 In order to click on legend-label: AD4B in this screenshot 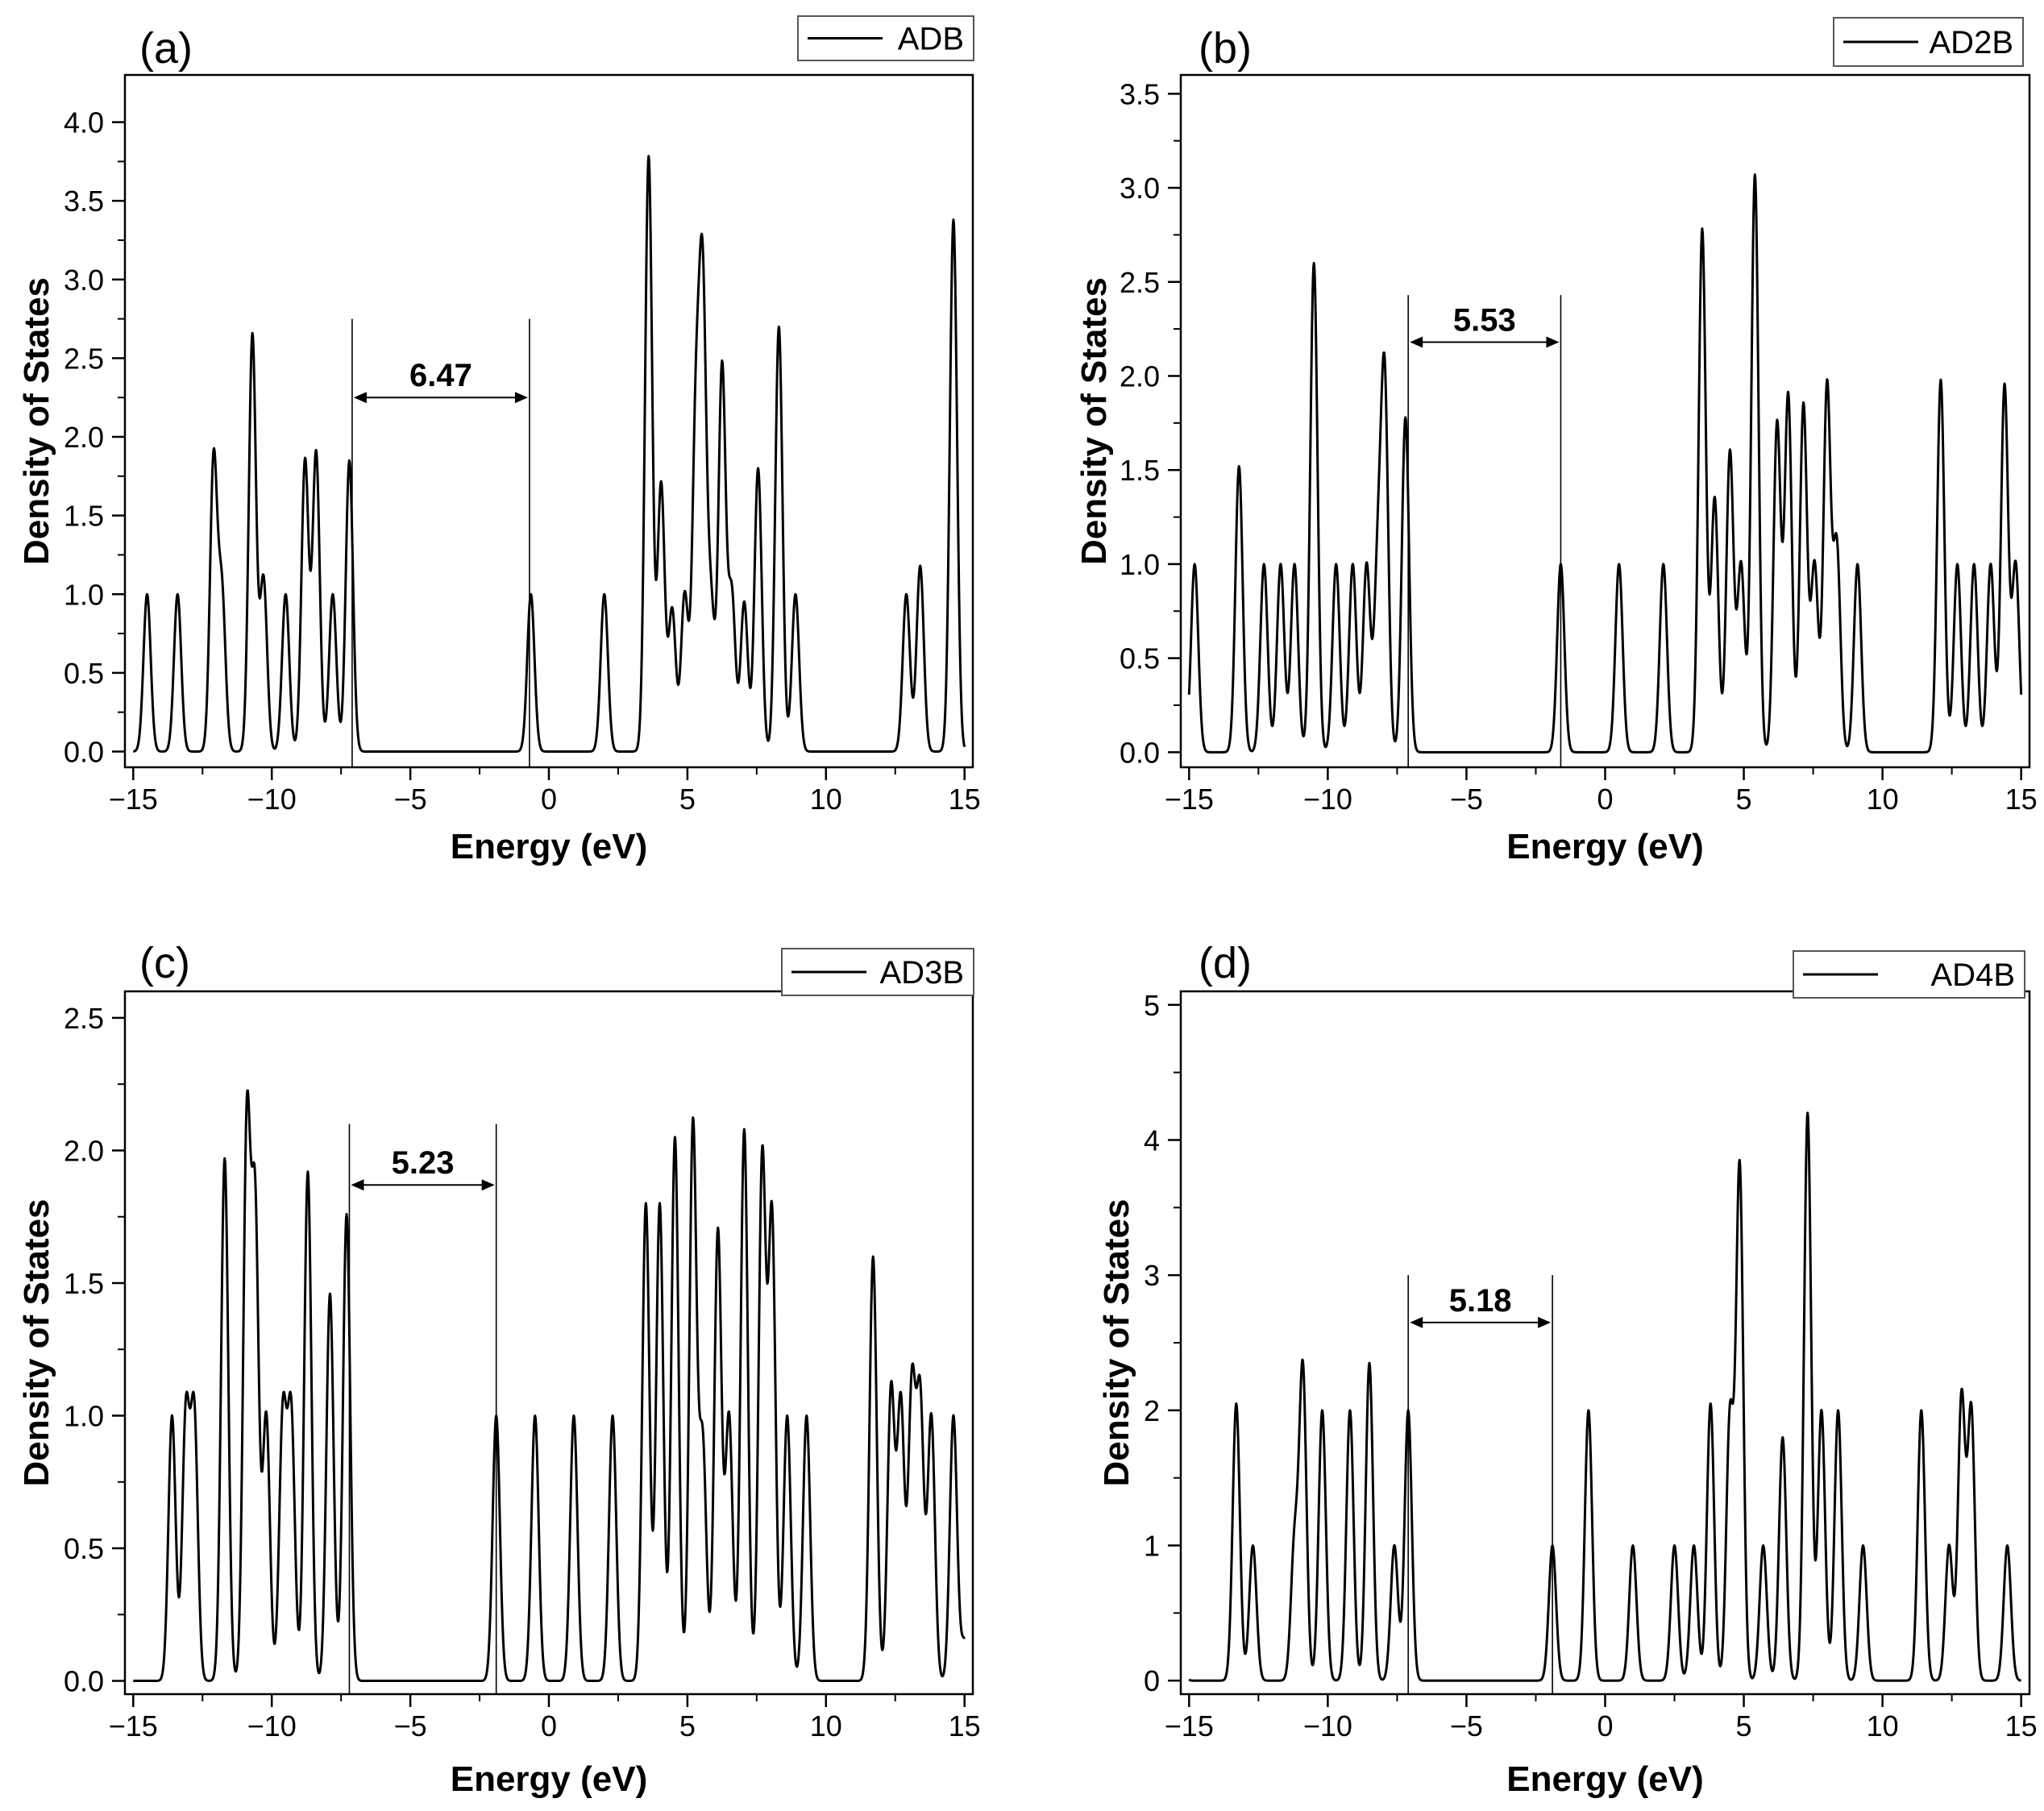, I will do `click(1973, 975)`.